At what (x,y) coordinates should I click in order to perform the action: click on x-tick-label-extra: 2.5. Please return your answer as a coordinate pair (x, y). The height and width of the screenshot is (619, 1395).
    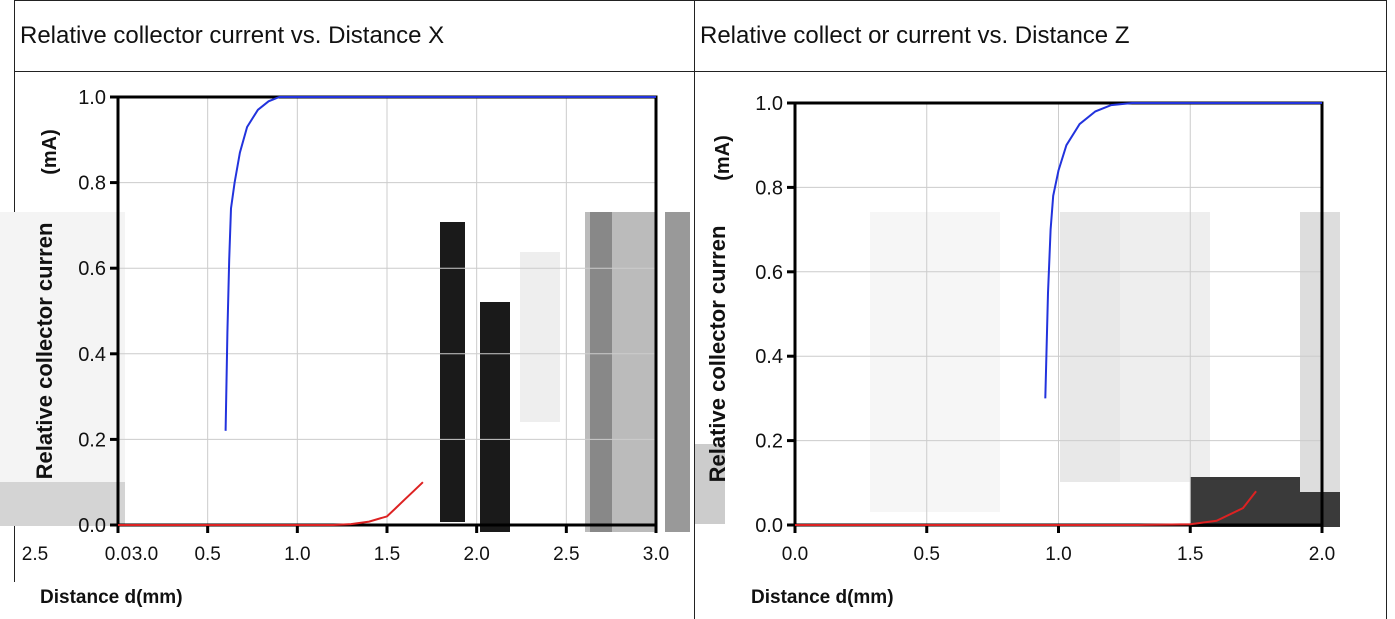
    Looking at the image, I should click on (35, 554).